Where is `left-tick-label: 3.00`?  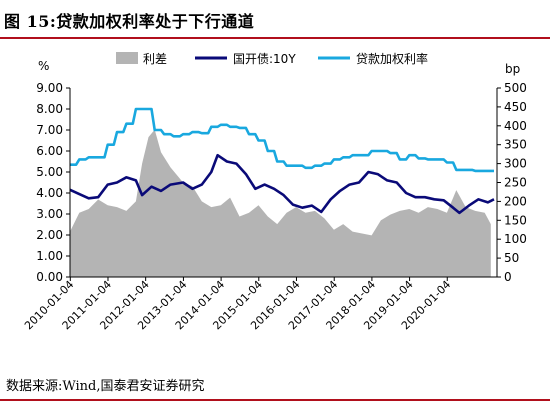
left-tick-label: 3.00 is located at coordinates (49, 214).